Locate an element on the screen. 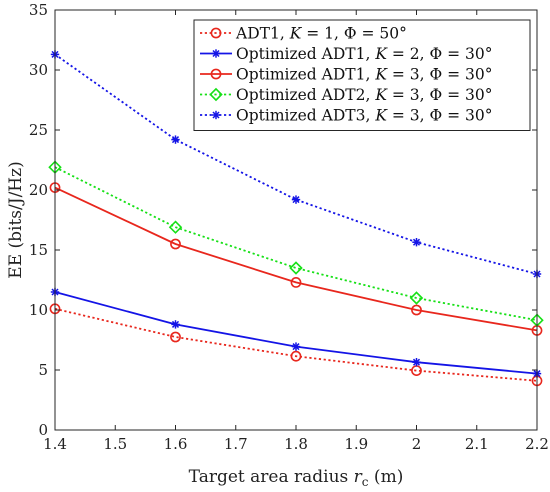  legend-entry-1: ADT1, K = 1, Φ = 50° is located at coordinates (303, 34).